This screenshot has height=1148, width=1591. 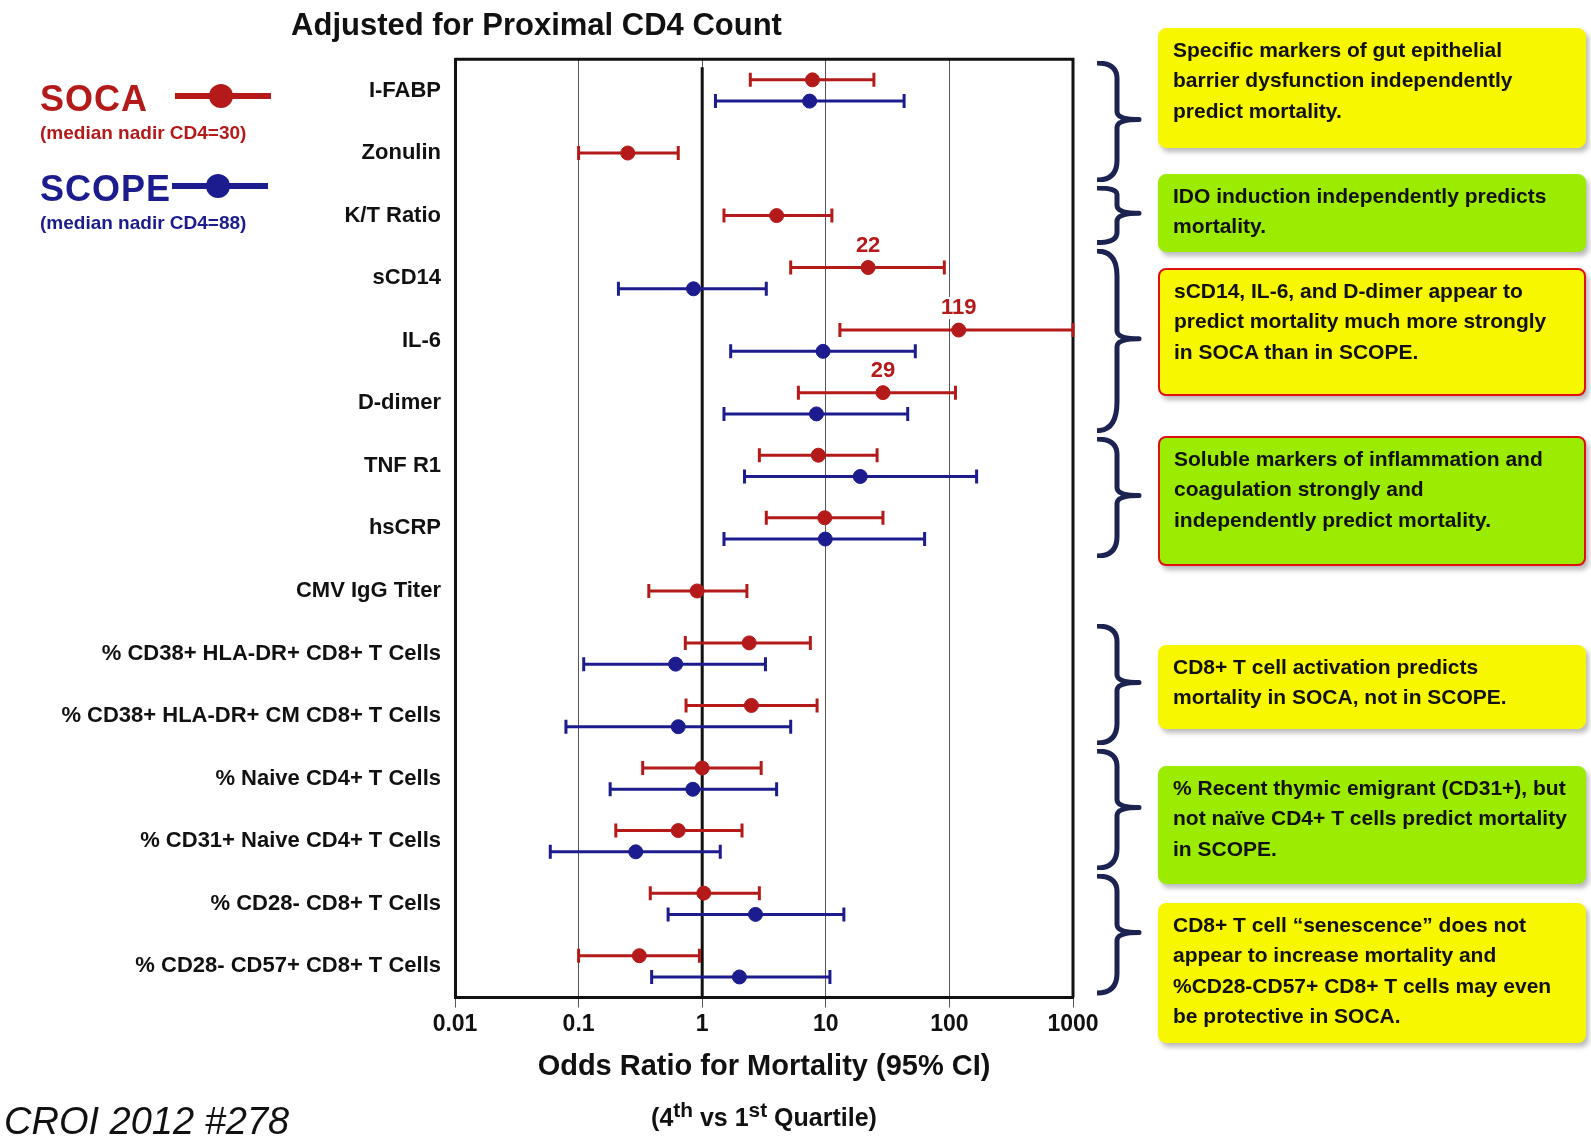 What do you see at coordinates (368, 590) in the screenshot?
I see `y-tick-label: CMV IgG Titer` at bounding box center [368, 590].